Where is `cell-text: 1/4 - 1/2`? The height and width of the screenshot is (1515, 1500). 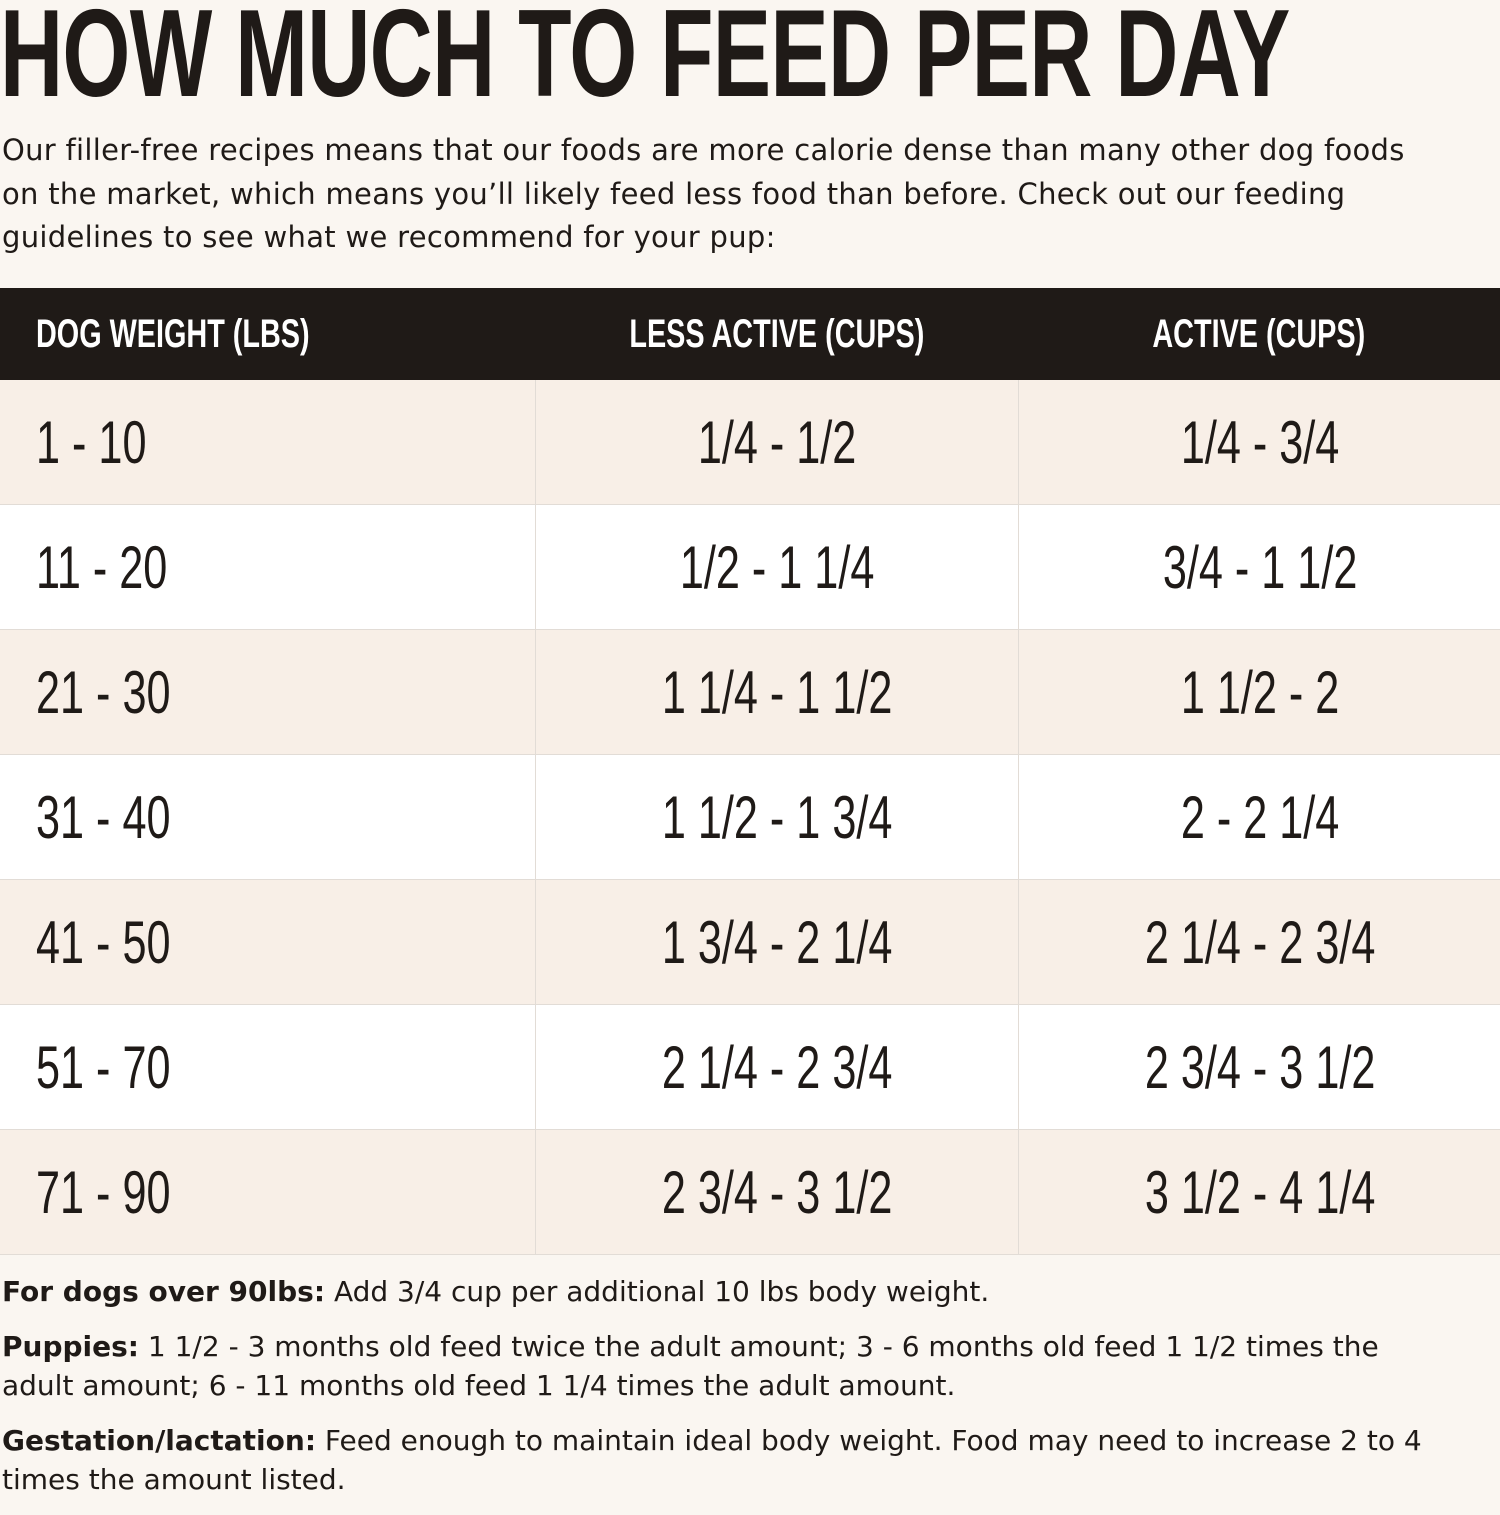
cell-text: 1/4 - 1/2 is located at coordinates (777, 442).